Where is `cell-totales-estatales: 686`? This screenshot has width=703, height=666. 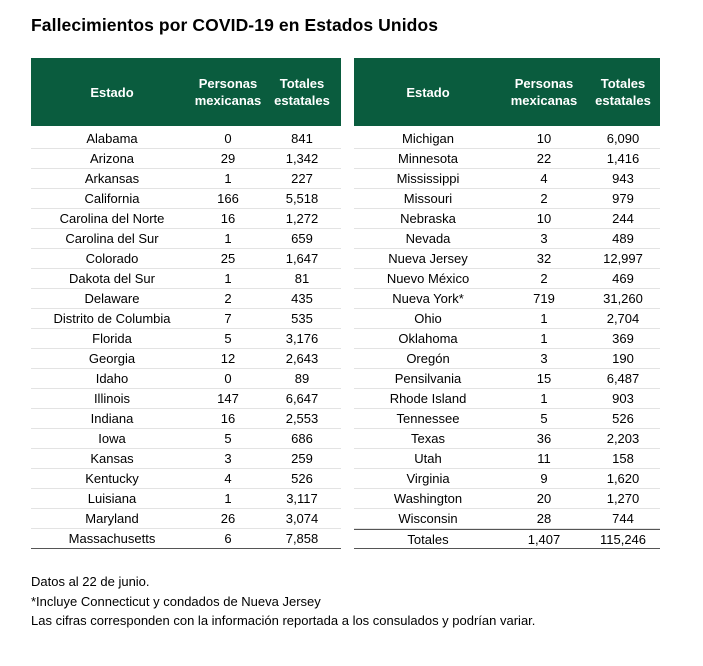
cell-totales-estatales: 686 is located at coordinates (302, 438).